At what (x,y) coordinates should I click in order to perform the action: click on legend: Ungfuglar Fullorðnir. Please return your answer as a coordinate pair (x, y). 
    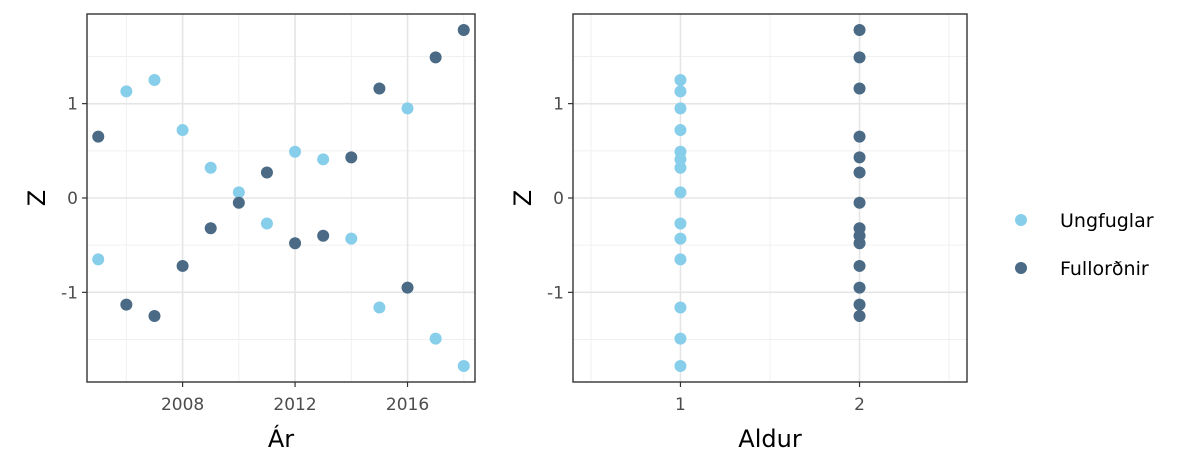
    Looking at the image, I should click on (1084, 245).